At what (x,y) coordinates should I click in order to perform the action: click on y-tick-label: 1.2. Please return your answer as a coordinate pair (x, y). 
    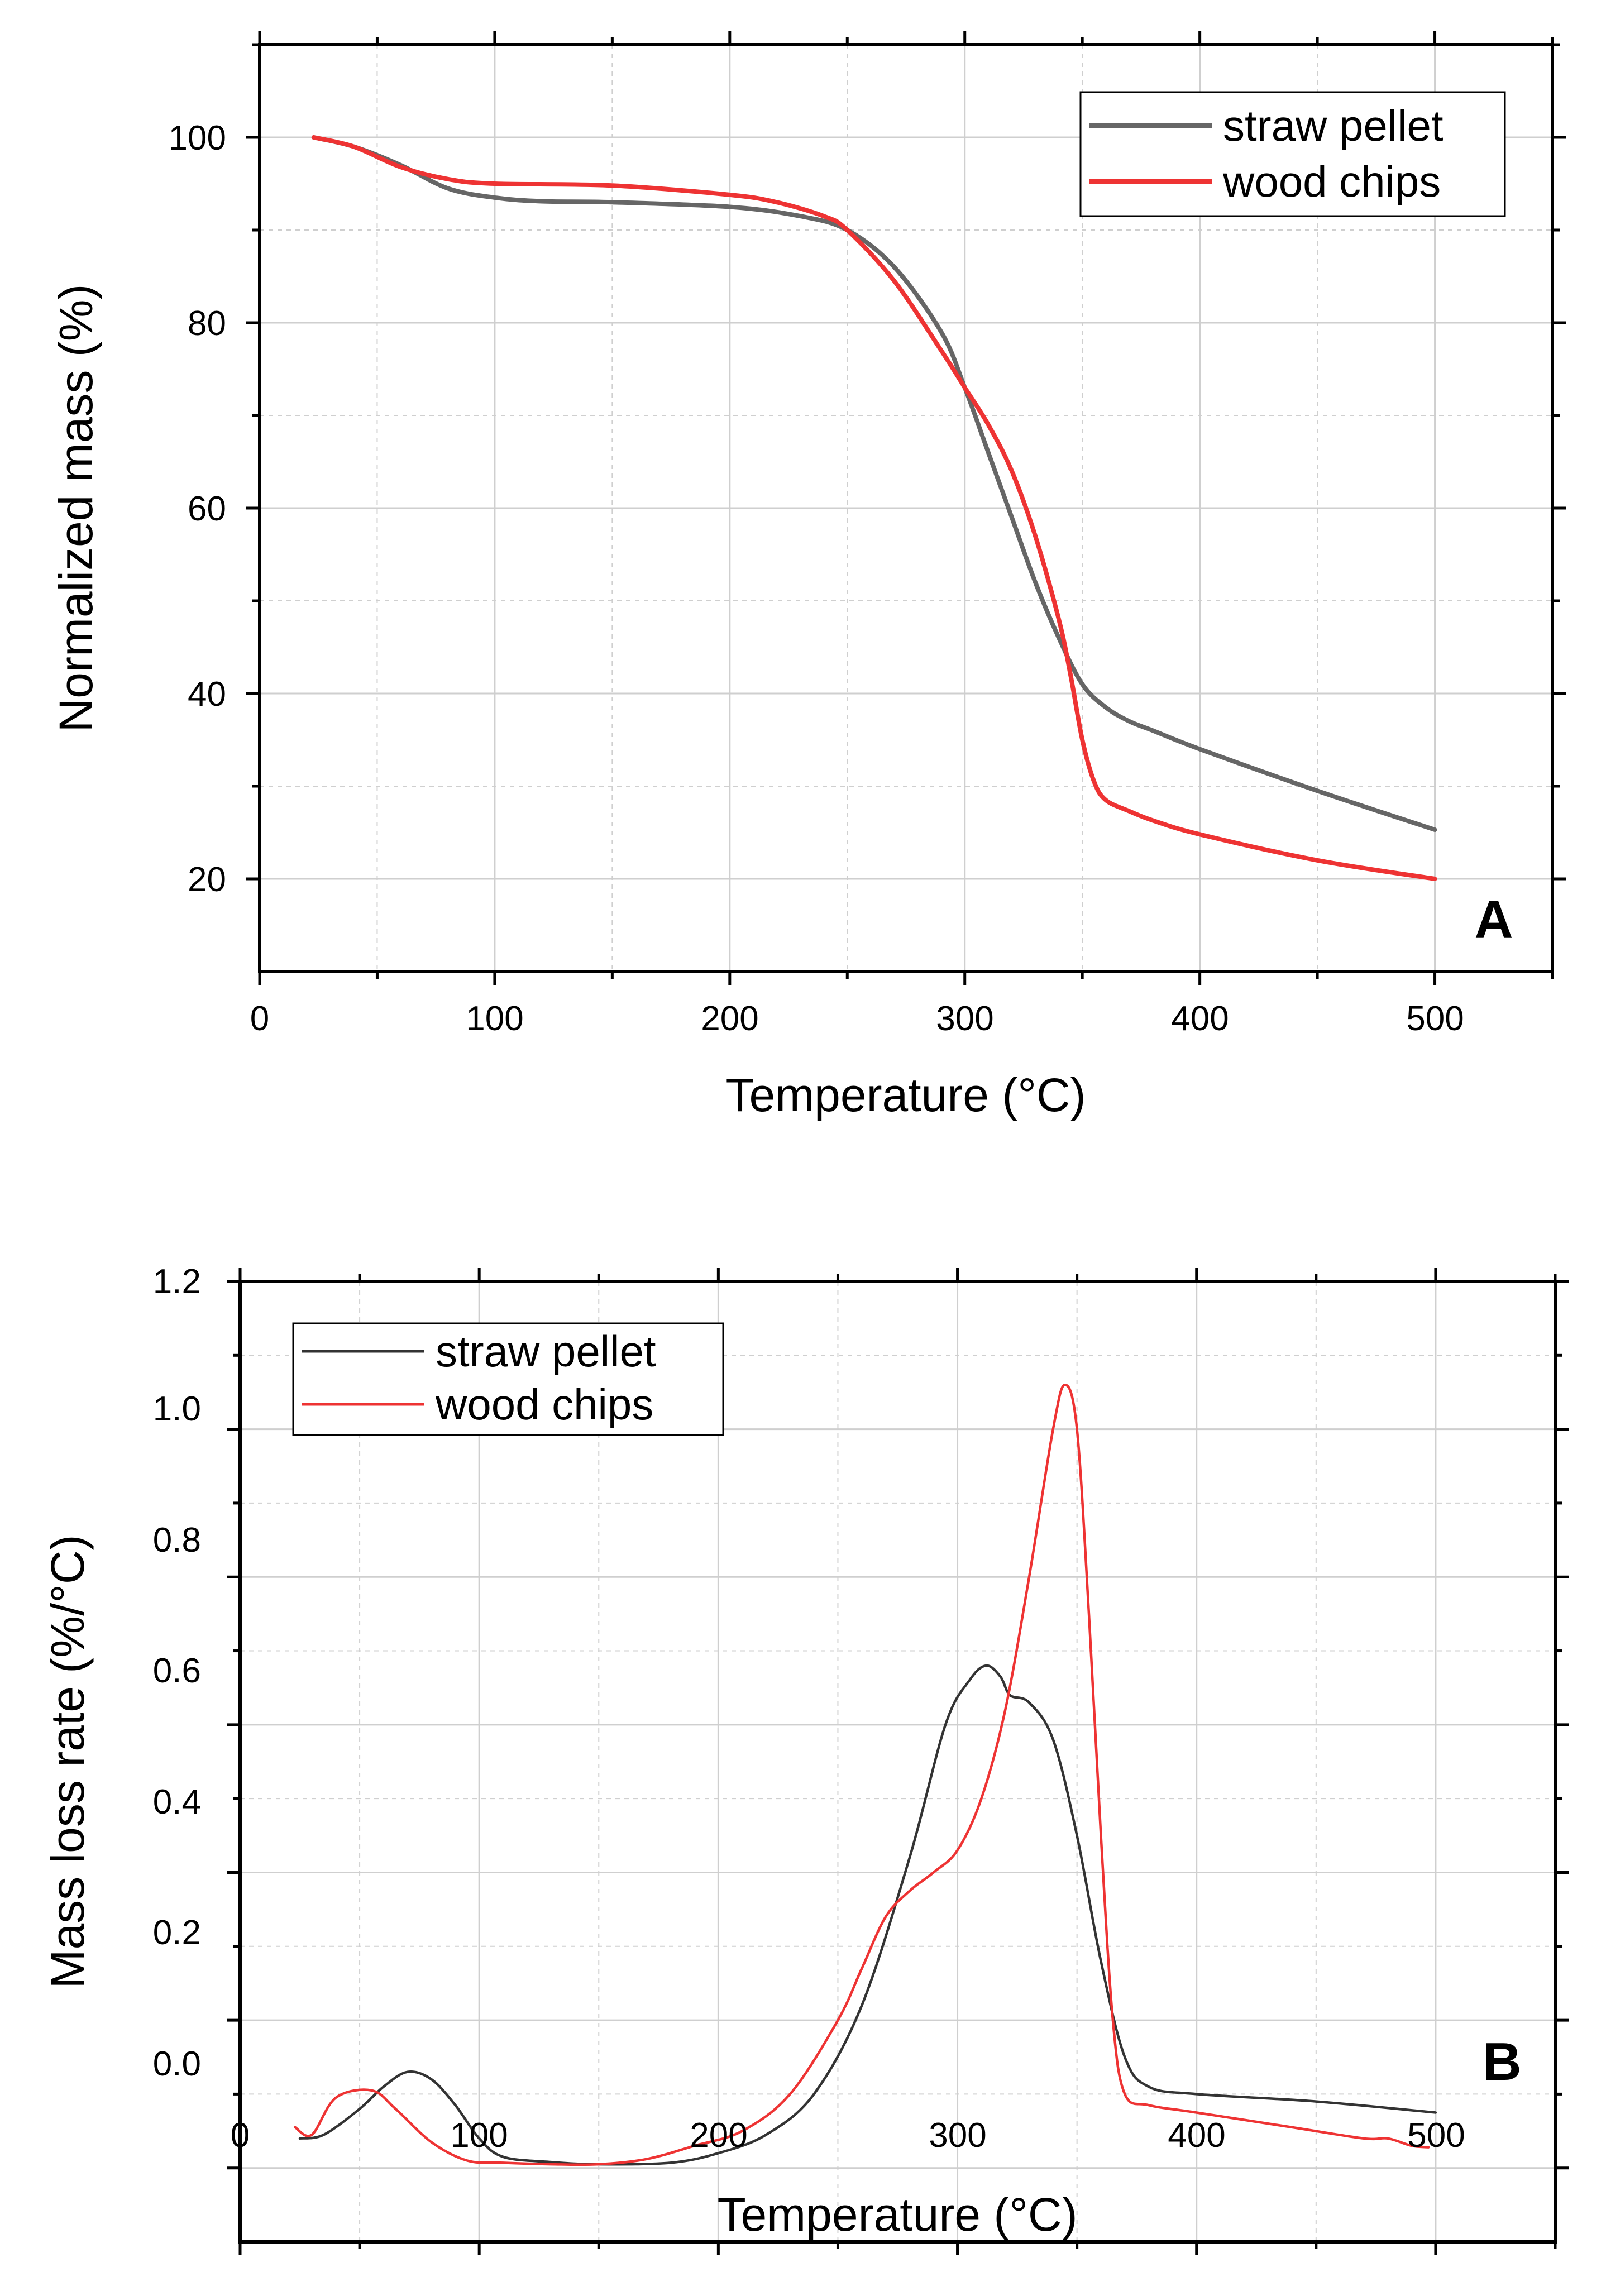
    Looking at the image, I should click on (177, 1281).